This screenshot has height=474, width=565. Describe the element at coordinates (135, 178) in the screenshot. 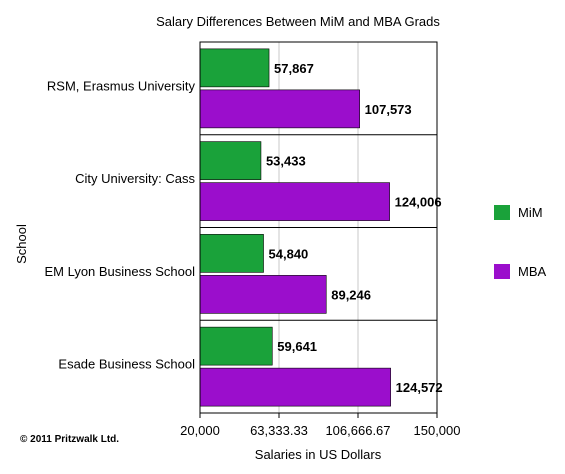

I see `category-label-1: City University: Cass` at that location.